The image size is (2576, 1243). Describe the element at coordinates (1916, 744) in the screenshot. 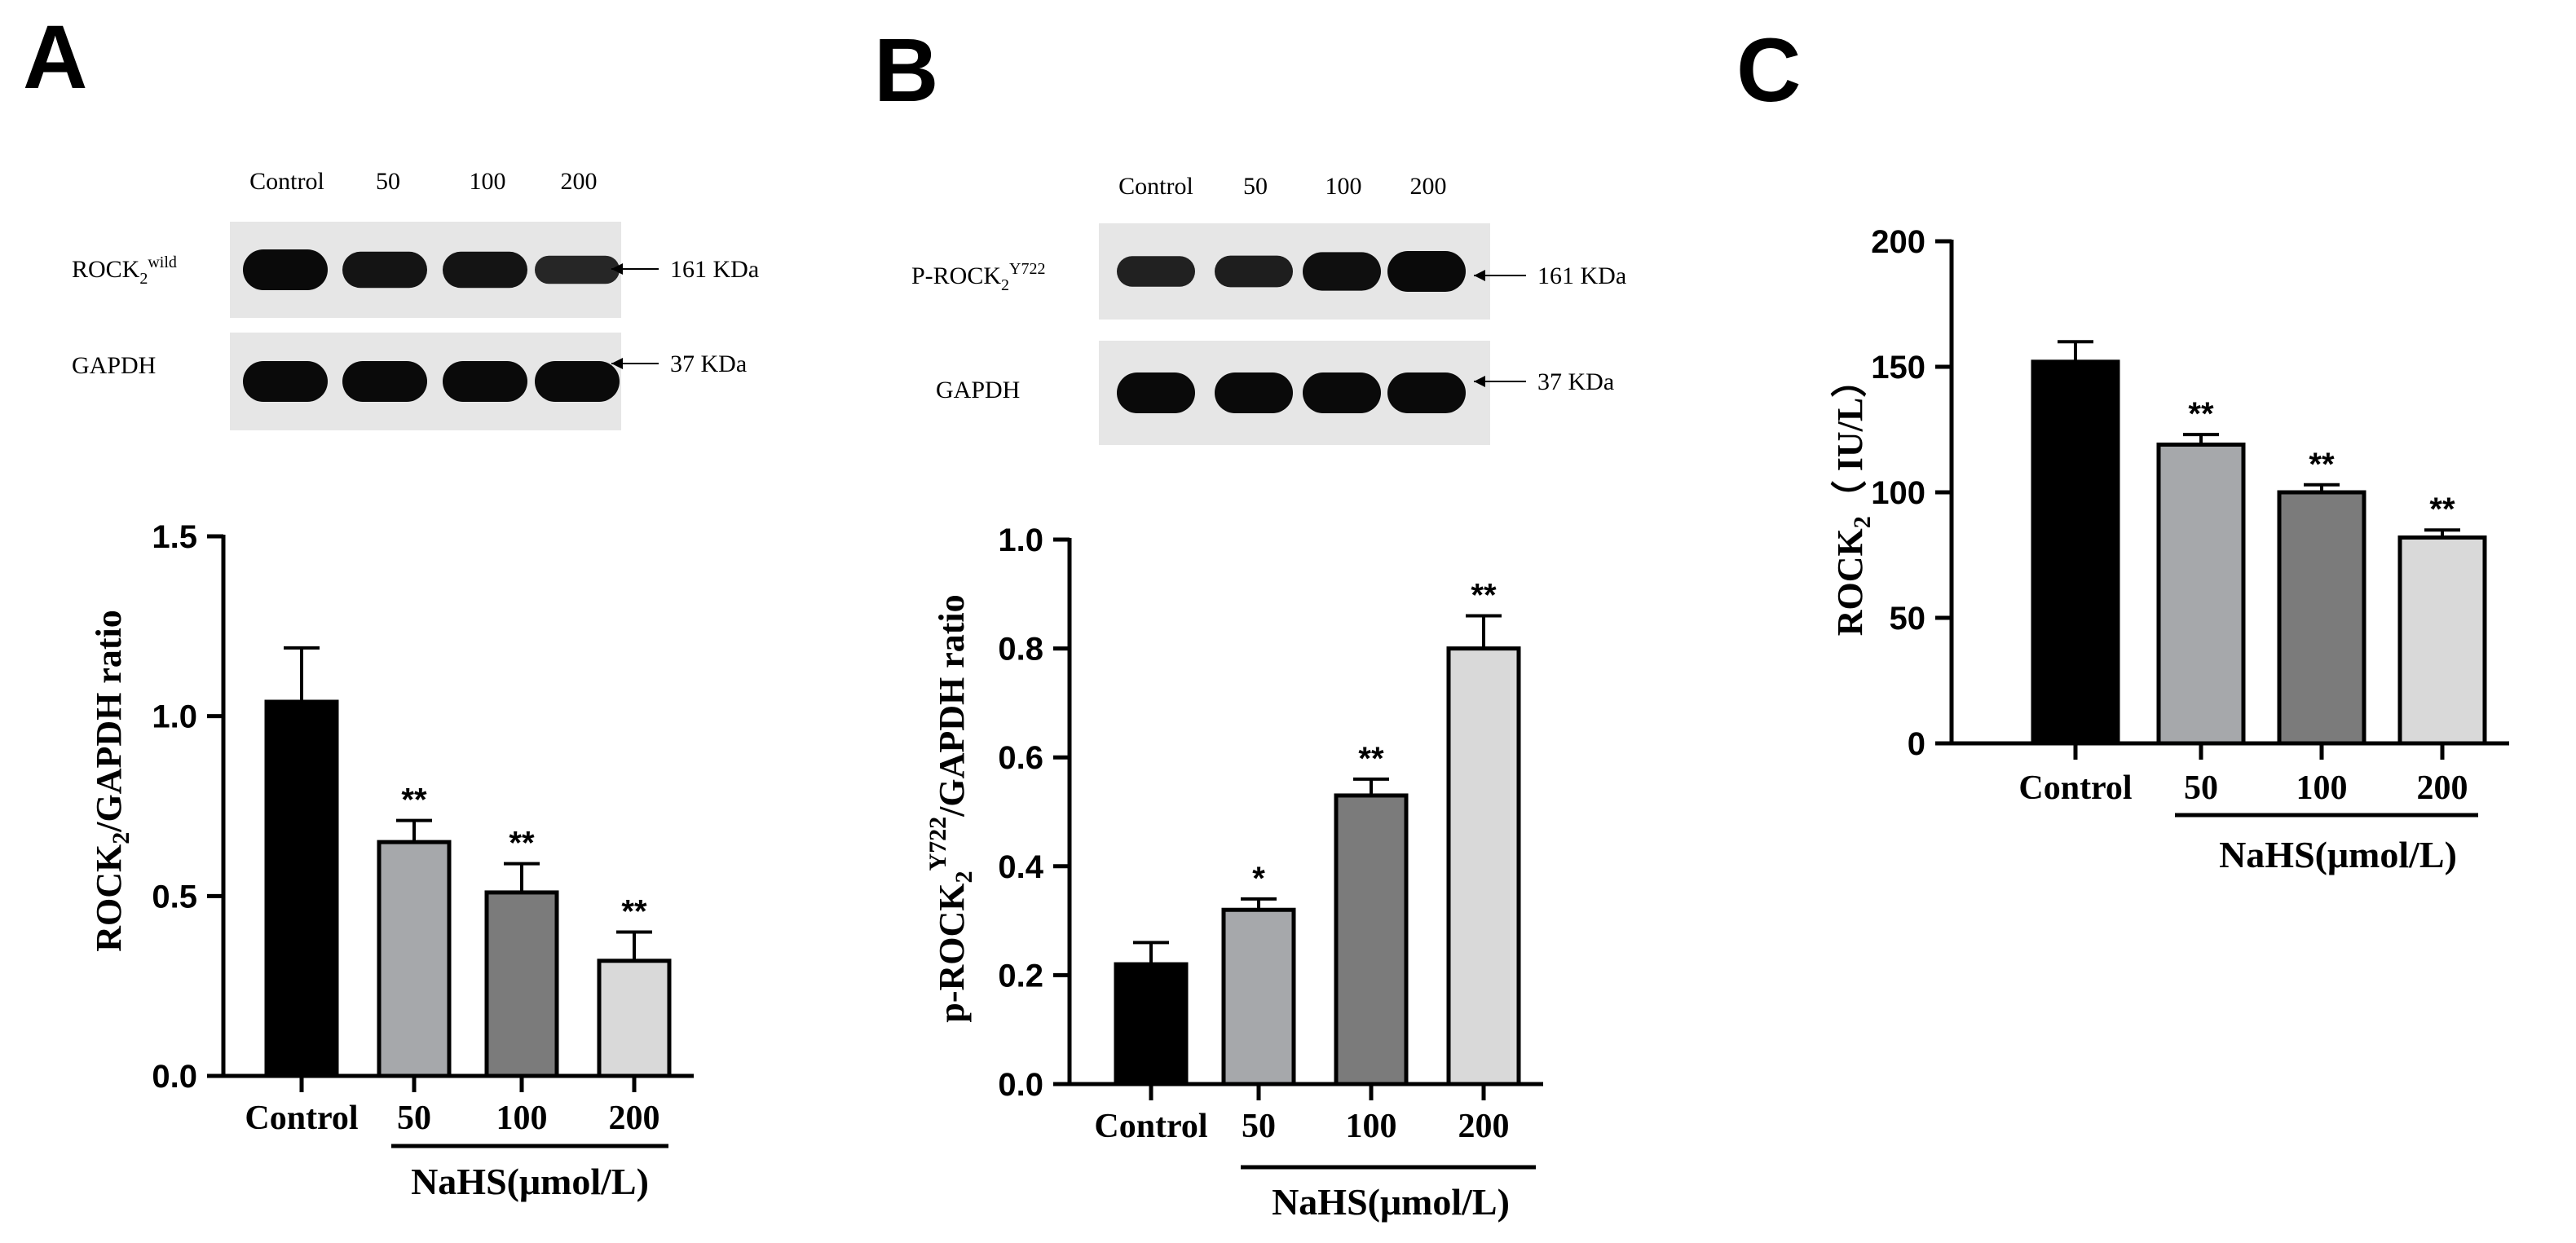

I see `y-tick-label: 0` at that location.